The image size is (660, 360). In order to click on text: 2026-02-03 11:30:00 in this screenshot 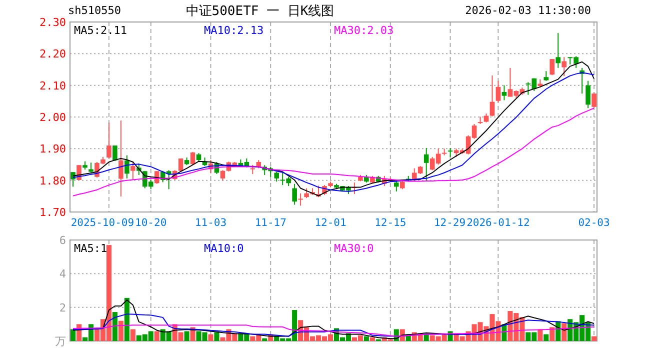, I will do `click(528, 10)`.